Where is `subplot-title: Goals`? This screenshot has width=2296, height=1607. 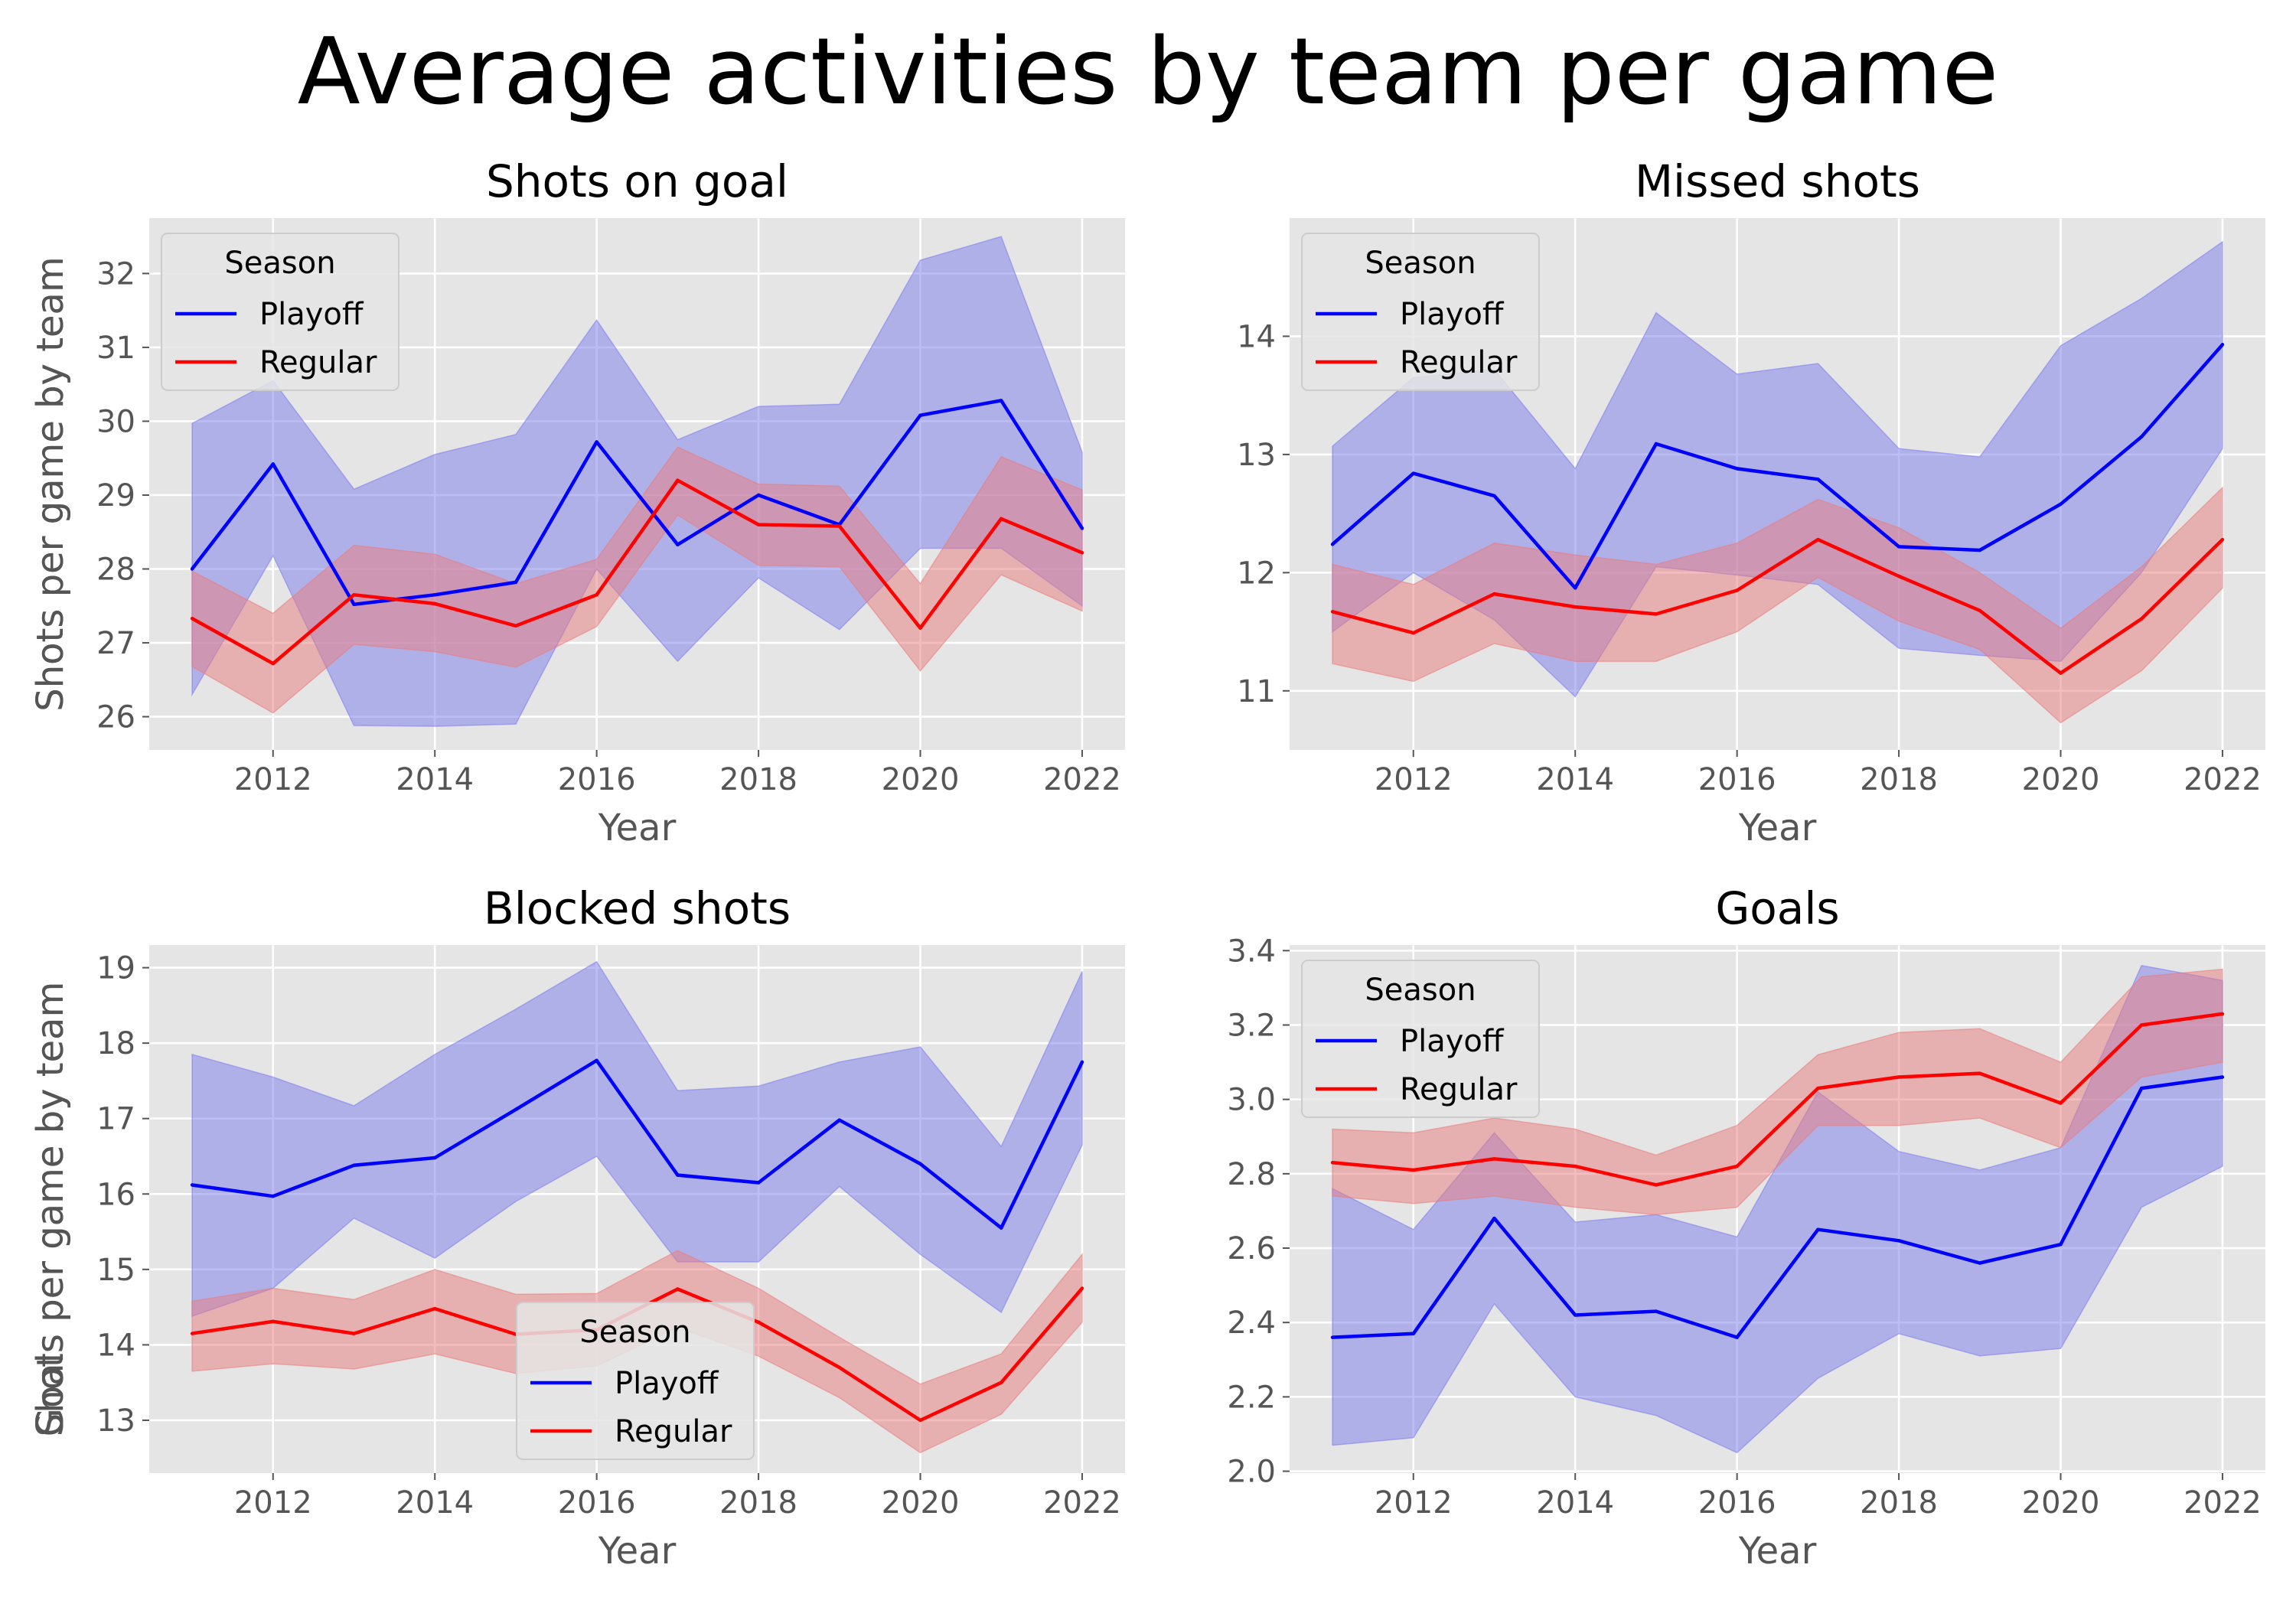 subplot-title: Goals is located at coordinates (1777, 908).